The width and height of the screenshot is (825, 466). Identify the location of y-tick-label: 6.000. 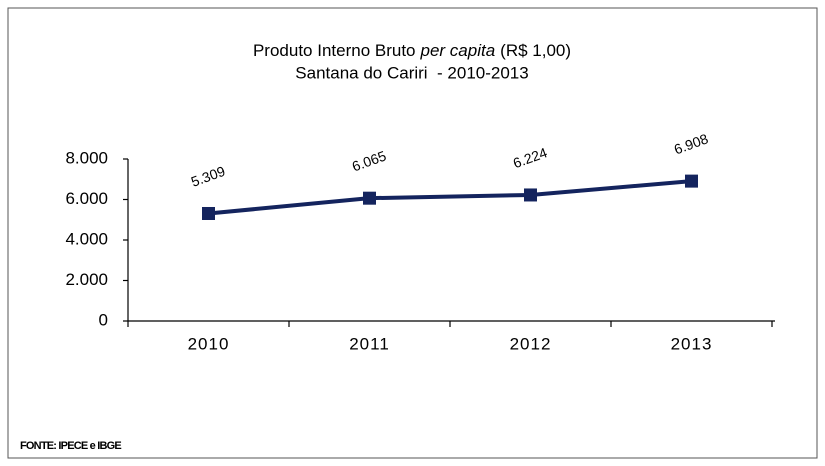
(86, 198).